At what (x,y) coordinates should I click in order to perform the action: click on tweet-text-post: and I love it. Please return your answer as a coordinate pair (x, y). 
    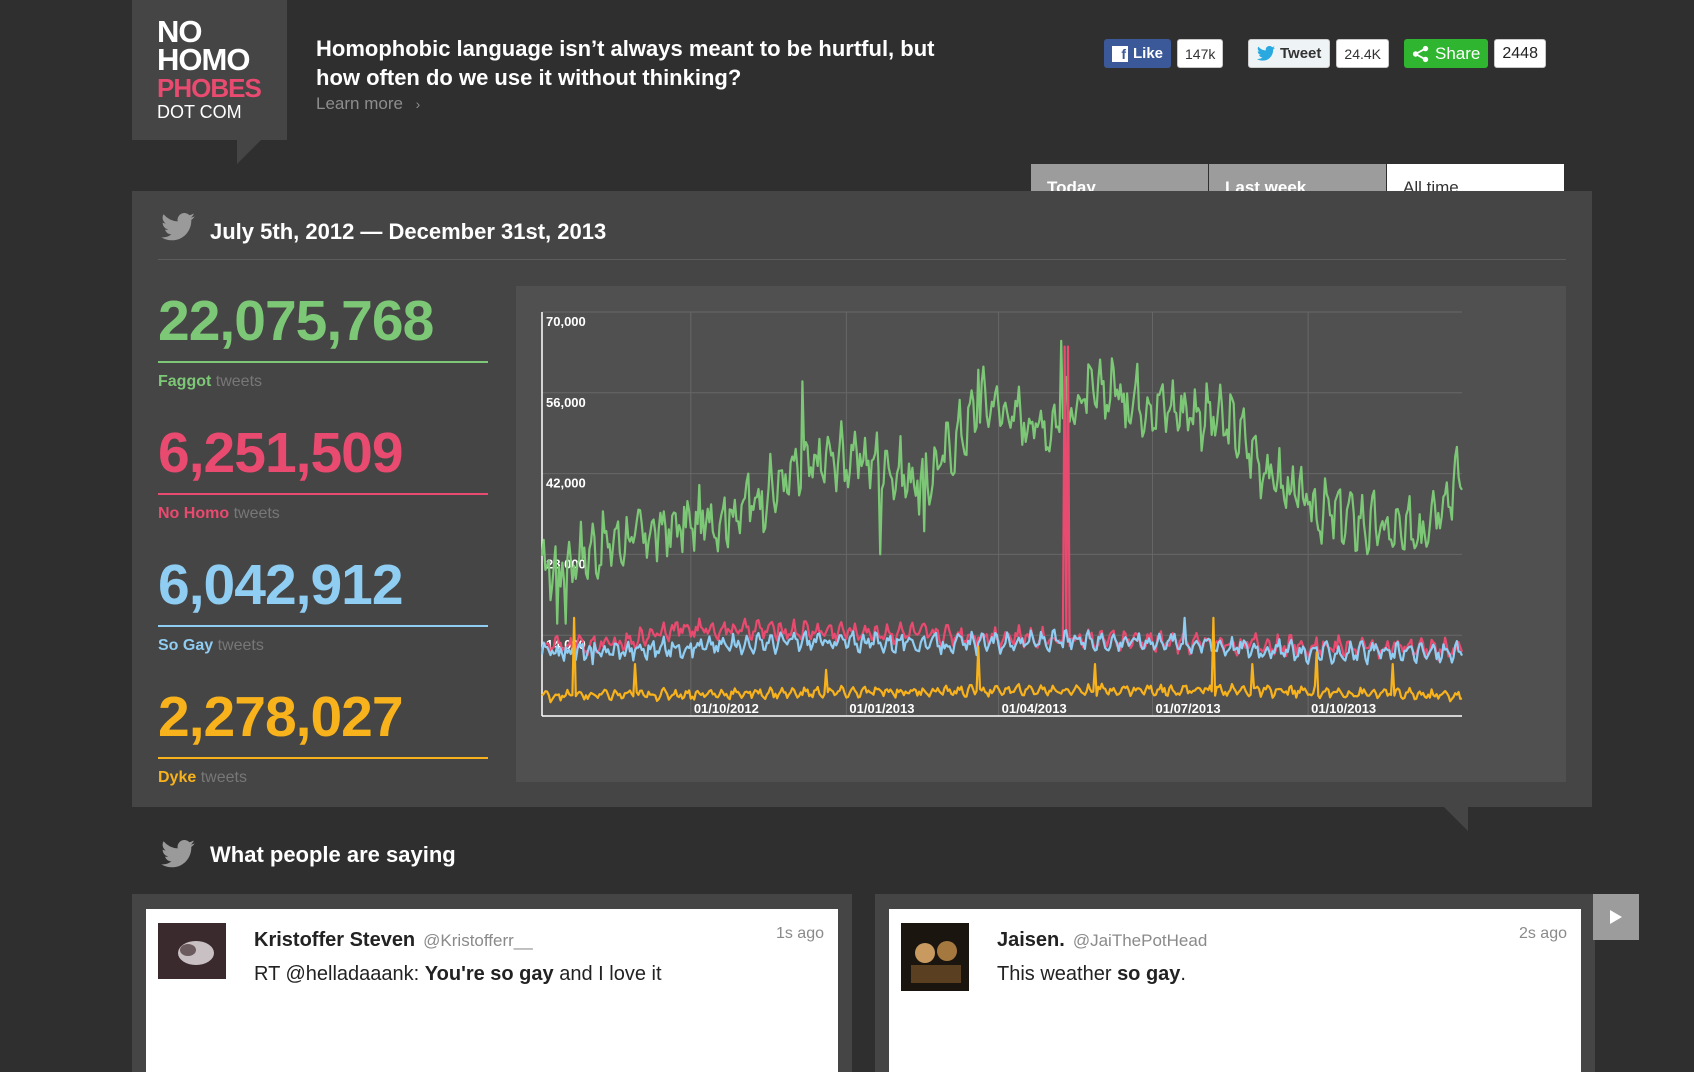
    Looking at the image, I should click on (607, 974).